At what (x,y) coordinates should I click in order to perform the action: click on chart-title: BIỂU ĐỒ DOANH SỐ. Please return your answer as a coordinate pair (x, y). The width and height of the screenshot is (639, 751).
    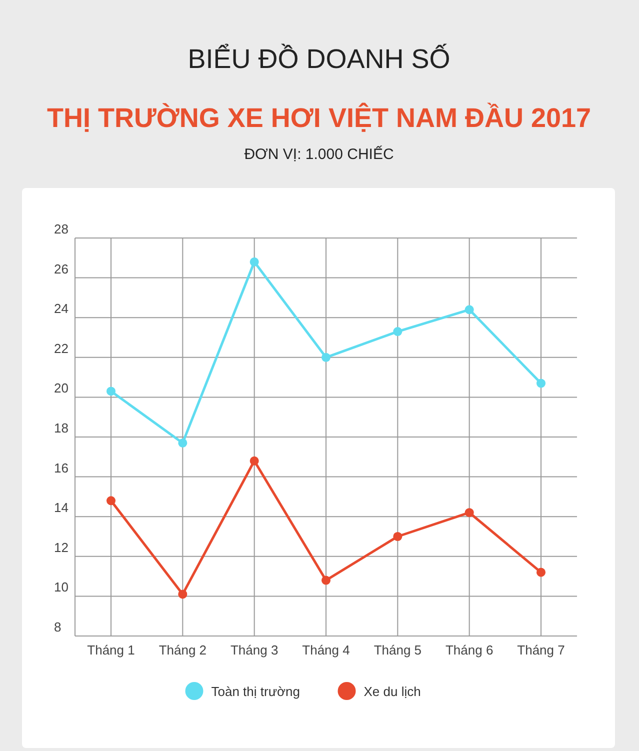
    Looking at the image, I should click on (319, 58).